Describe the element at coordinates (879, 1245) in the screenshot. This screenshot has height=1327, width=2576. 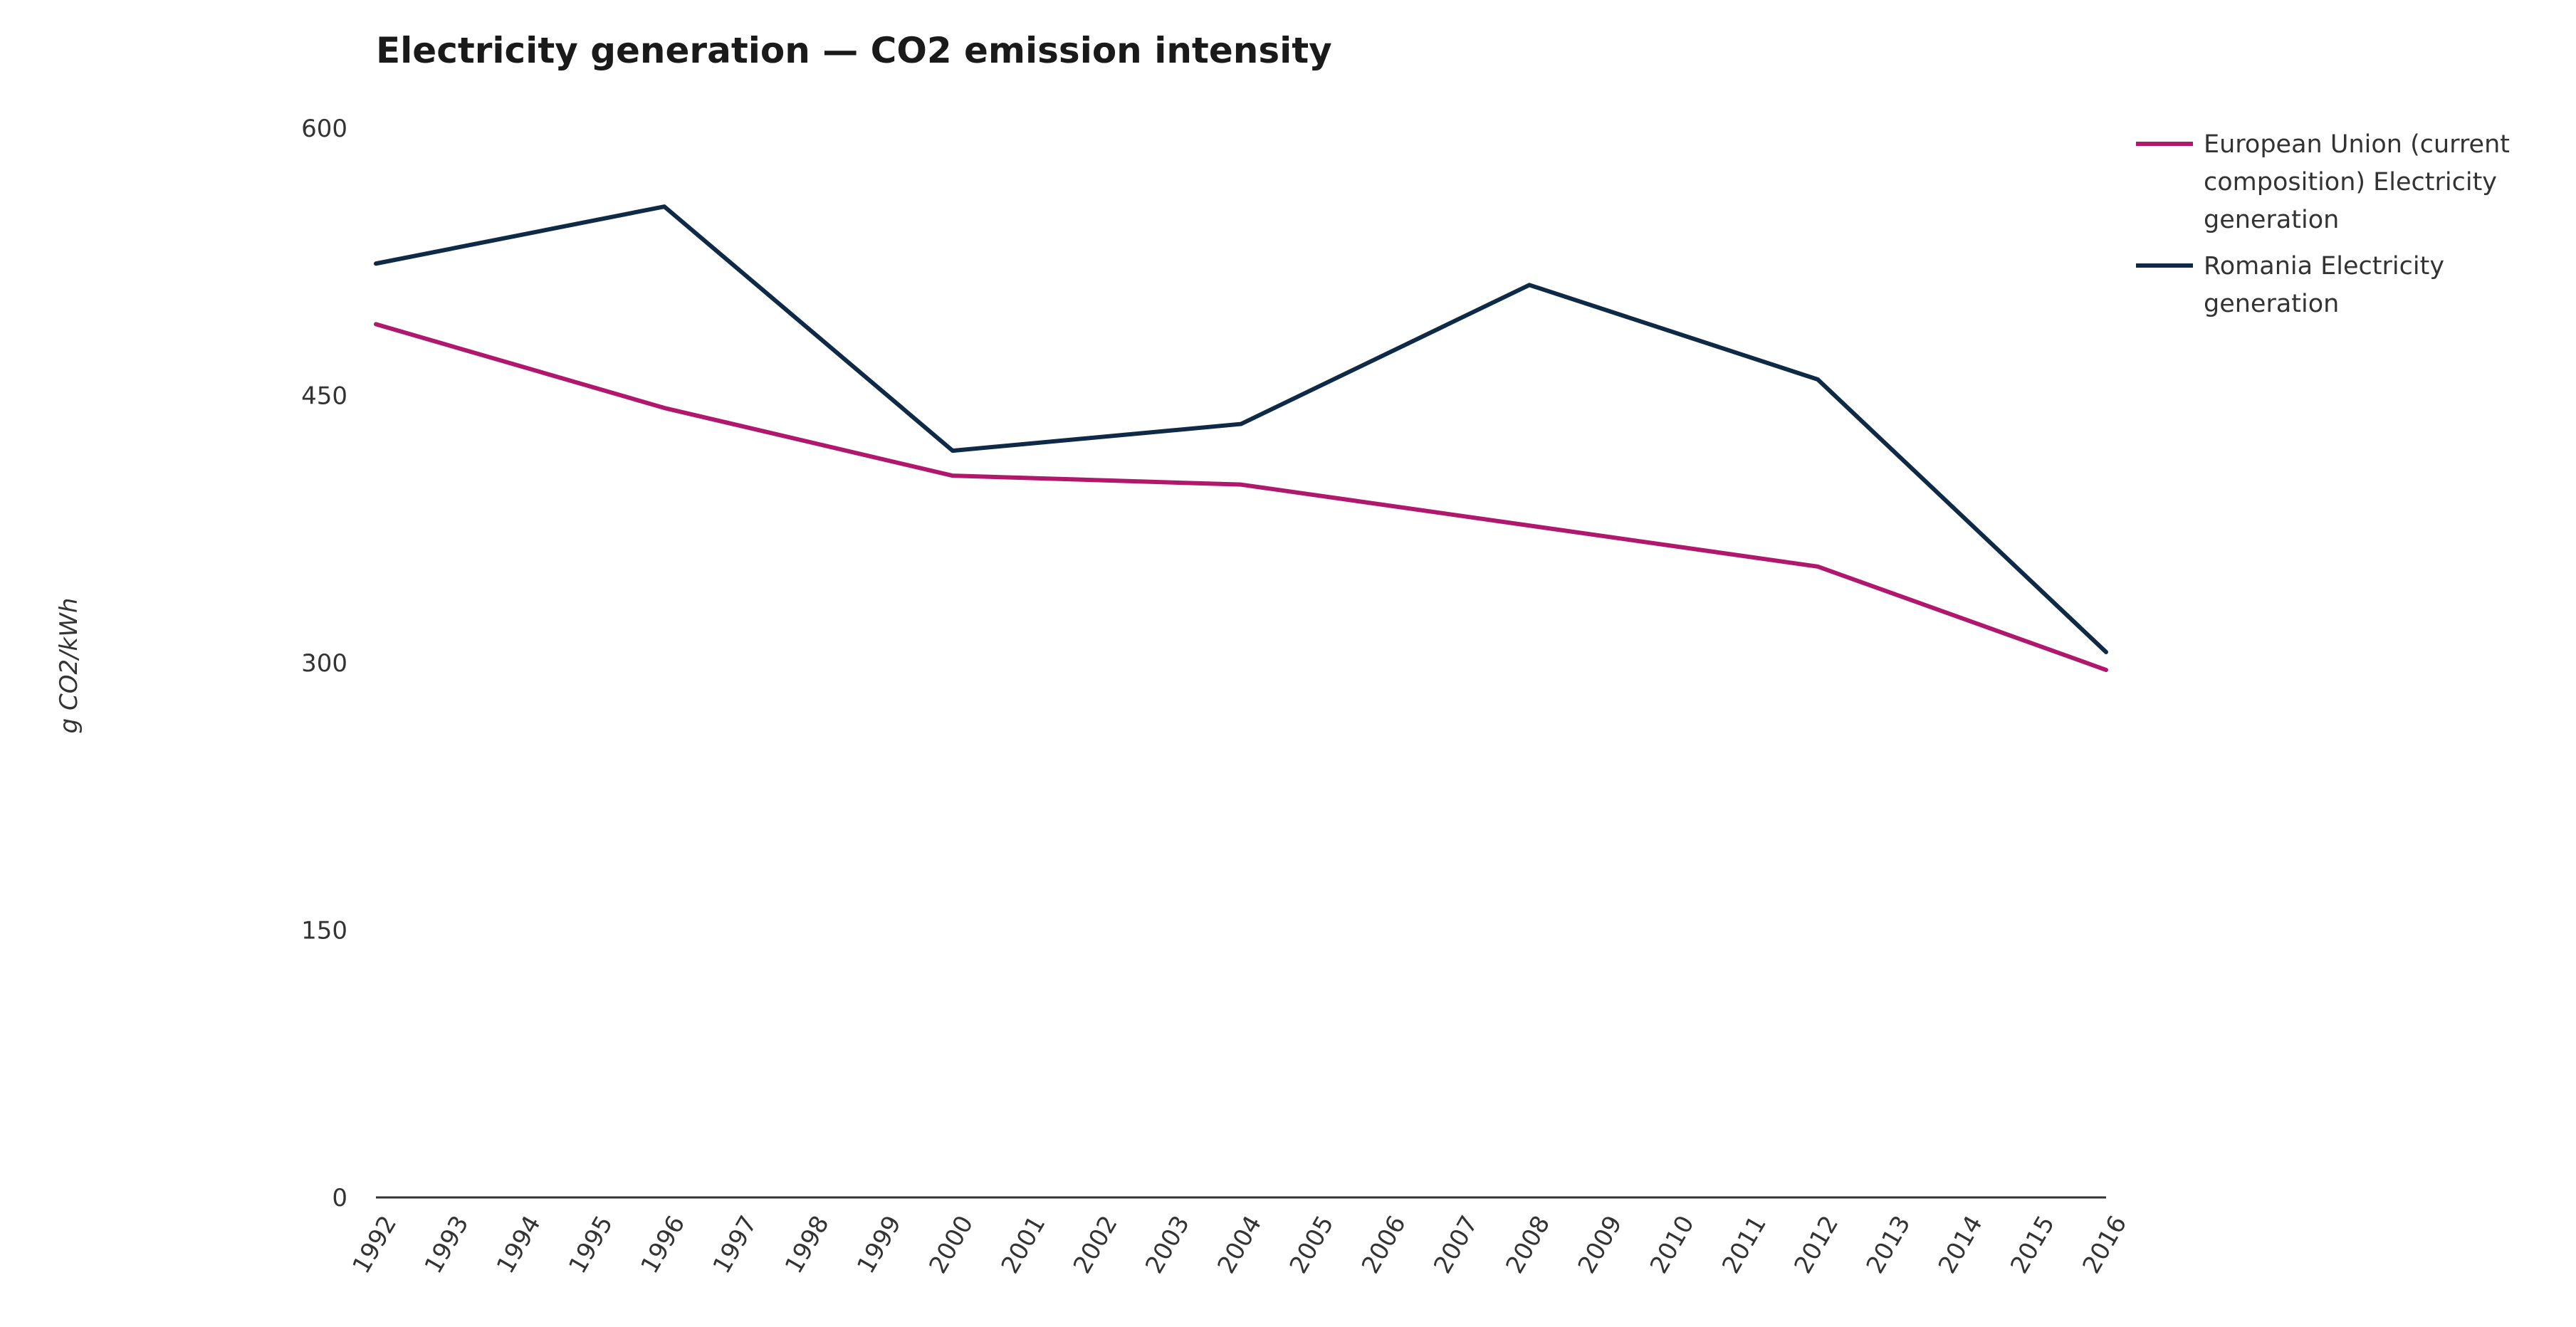
I see `x-tick-label: 1999` at that location.